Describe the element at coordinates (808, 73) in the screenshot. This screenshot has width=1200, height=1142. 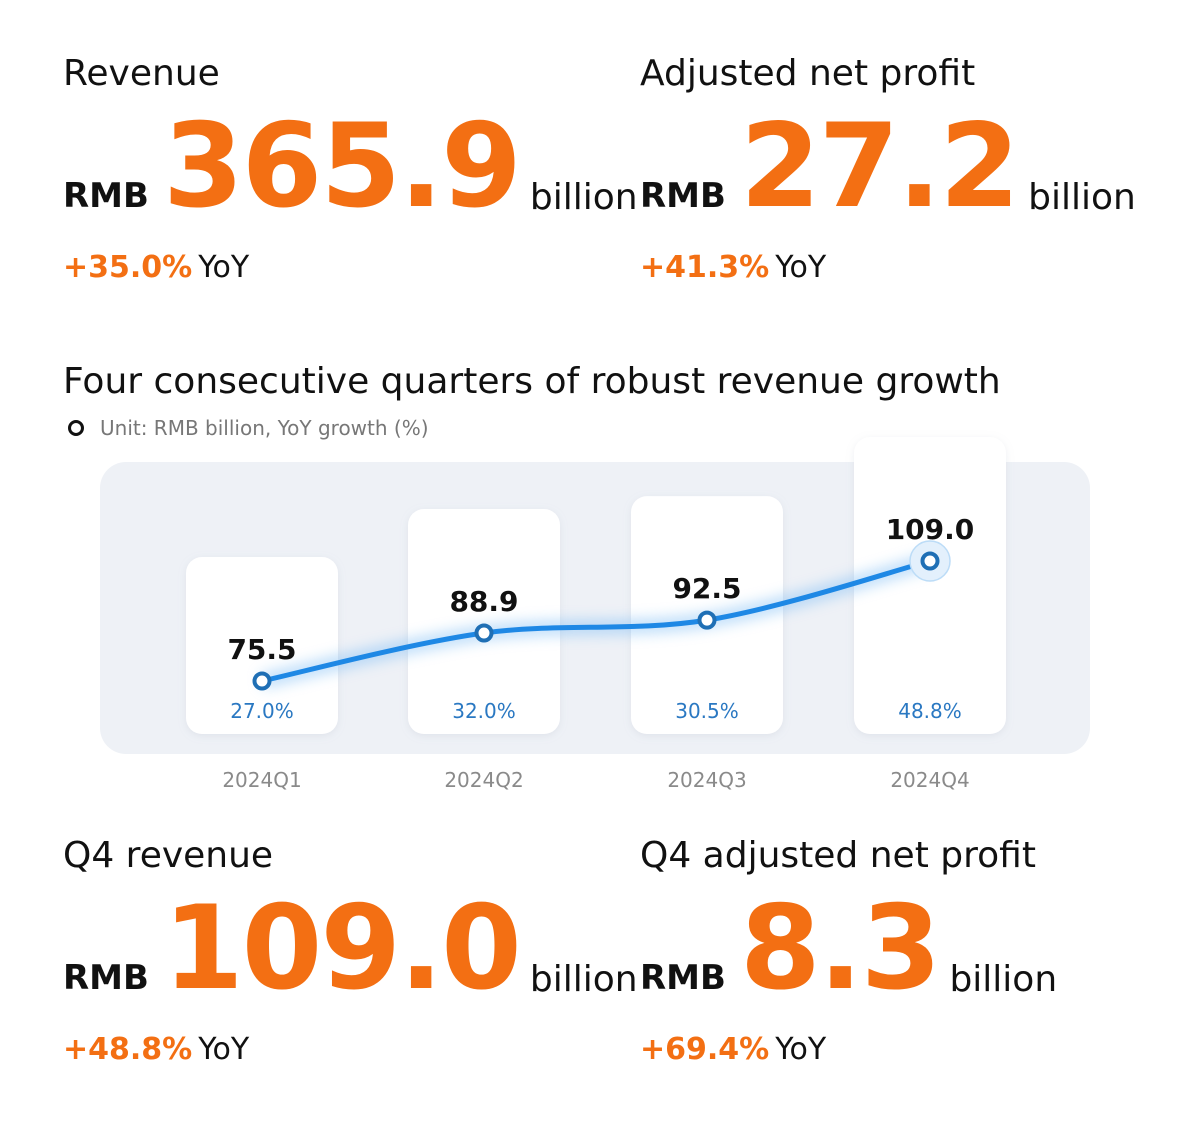
I see `kpi-profit-label: Adjusted net profit` at that location.